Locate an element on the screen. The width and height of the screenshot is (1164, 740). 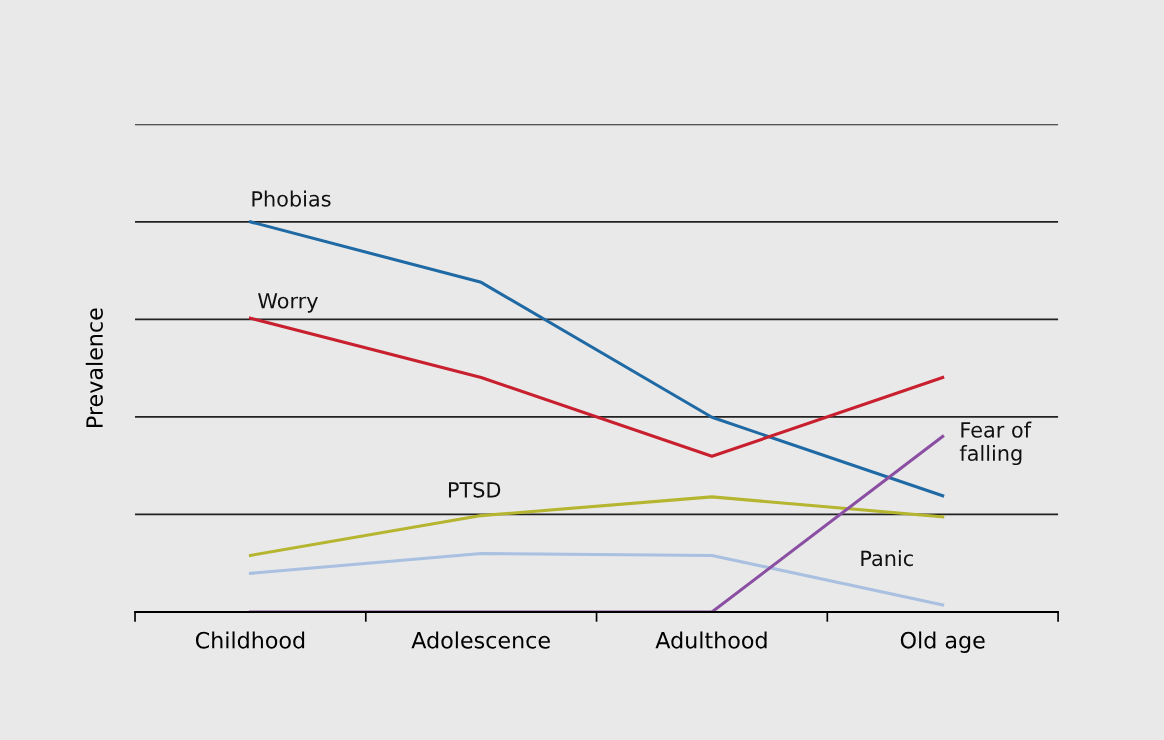
series-label: Fear of falling is located at coordinates (995, 443).